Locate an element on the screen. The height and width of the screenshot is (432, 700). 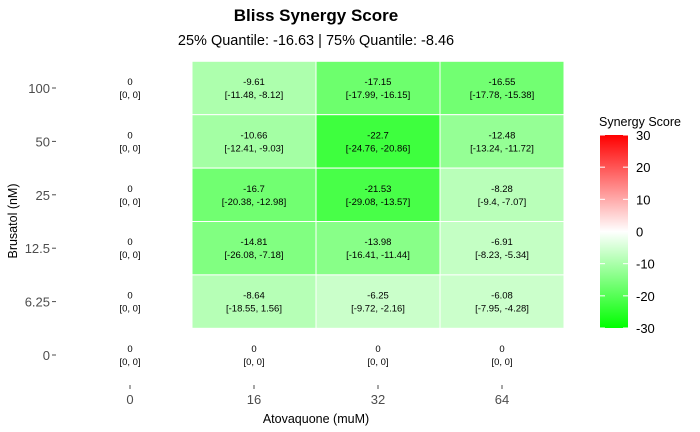
legend-tick-label: 0 is located at coordinates (639, 232).